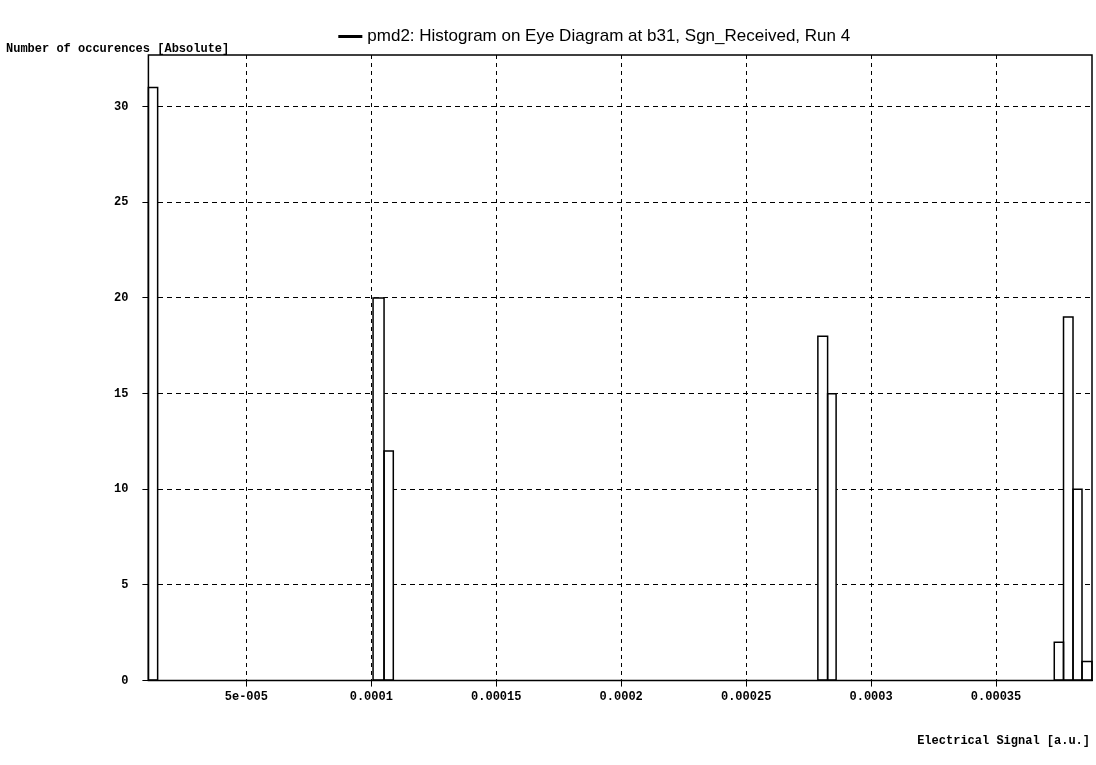  I want to click on x-tick-label: 0.00035, so click(996, 696).